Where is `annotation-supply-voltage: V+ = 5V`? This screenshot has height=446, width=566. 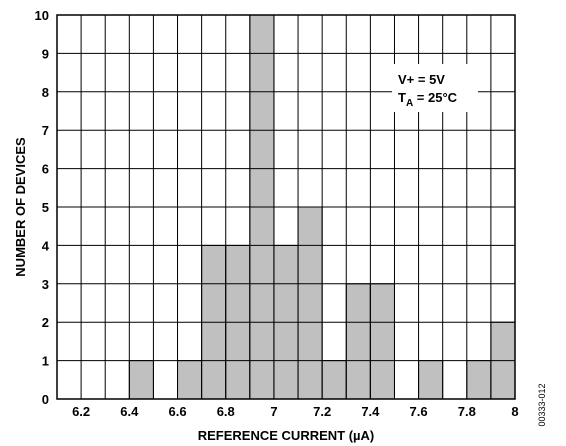
annotation-supply-voltage: V+ = 5V is located at coordinates (421, 79).